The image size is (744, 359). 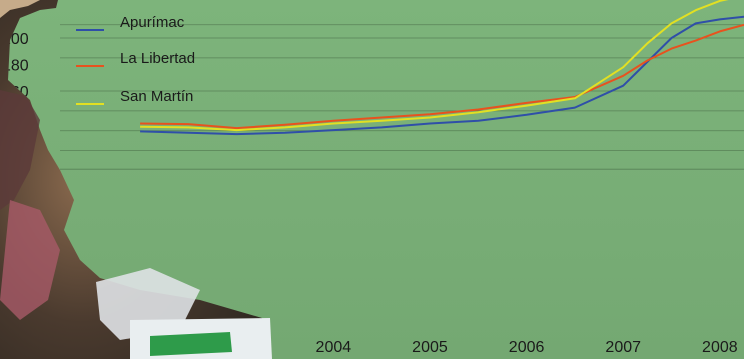 I want to click on x-tick-label: 2006, so click(x=527, y=347).